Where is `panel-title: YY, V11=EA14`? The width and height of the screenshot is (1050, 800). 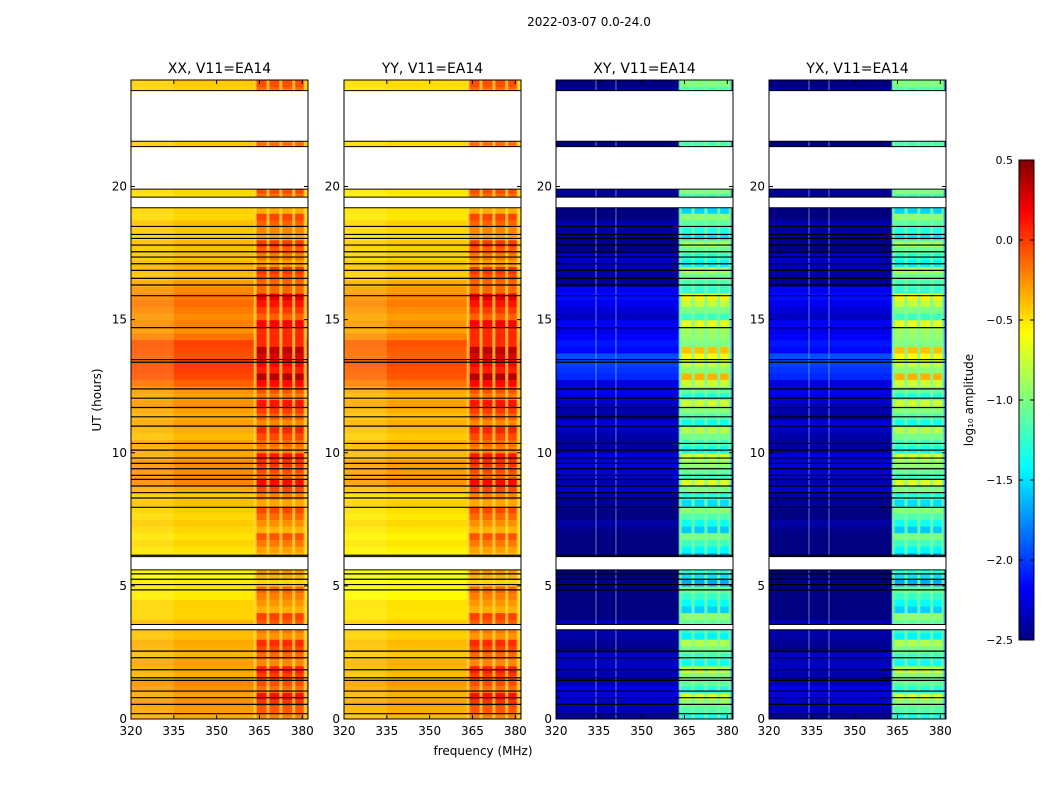 panel-title: YY, V11=EA14 is located at coordinates (432, 69).